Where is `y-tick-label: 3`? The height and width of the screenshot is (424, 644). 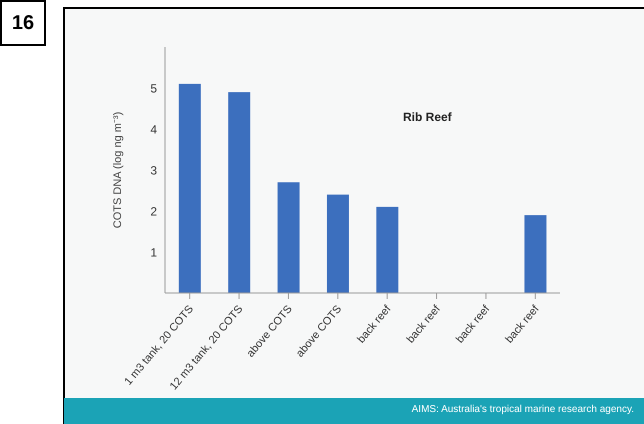
y-tick-label: 3 is located at coordinates (154, 170).